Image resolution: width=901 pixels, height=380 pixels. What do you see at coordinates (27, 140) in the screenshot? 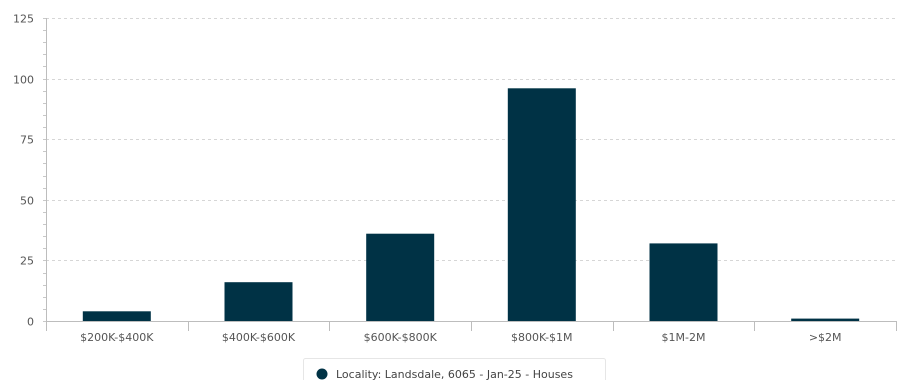
I see `y-tick-label: 75` at bounding box center [27, 140].